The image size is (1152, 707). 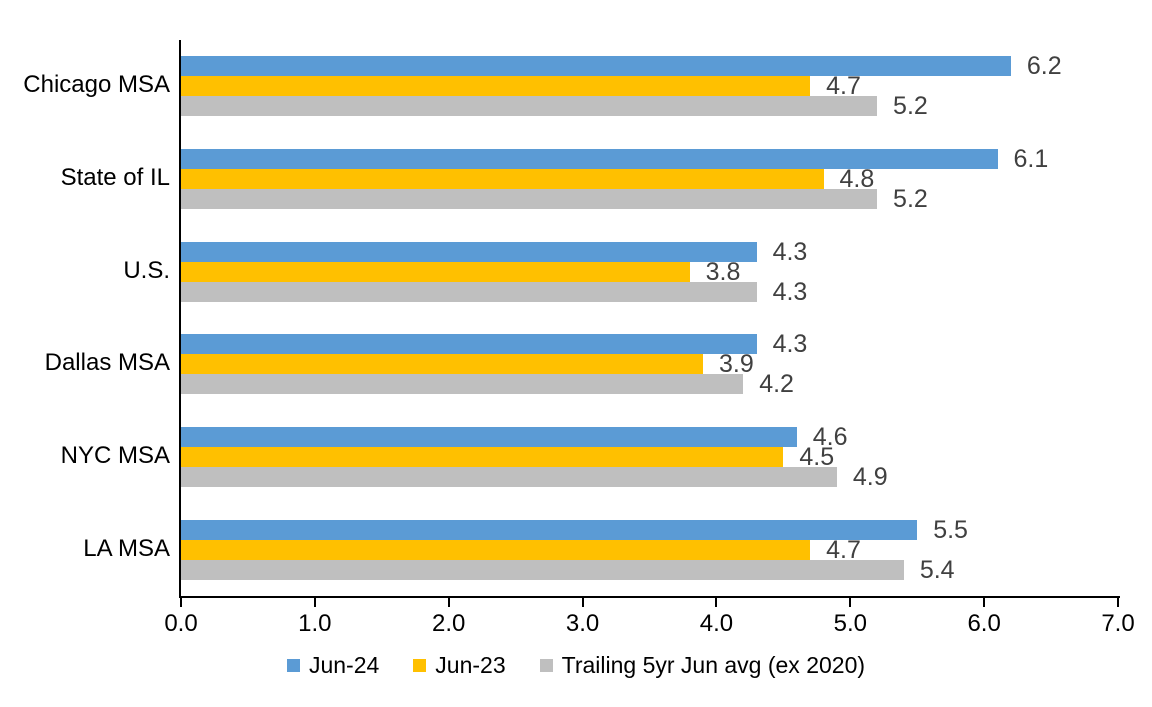 I want to click on bar-jun-23-state-of-il, so click(x=502, y=179).